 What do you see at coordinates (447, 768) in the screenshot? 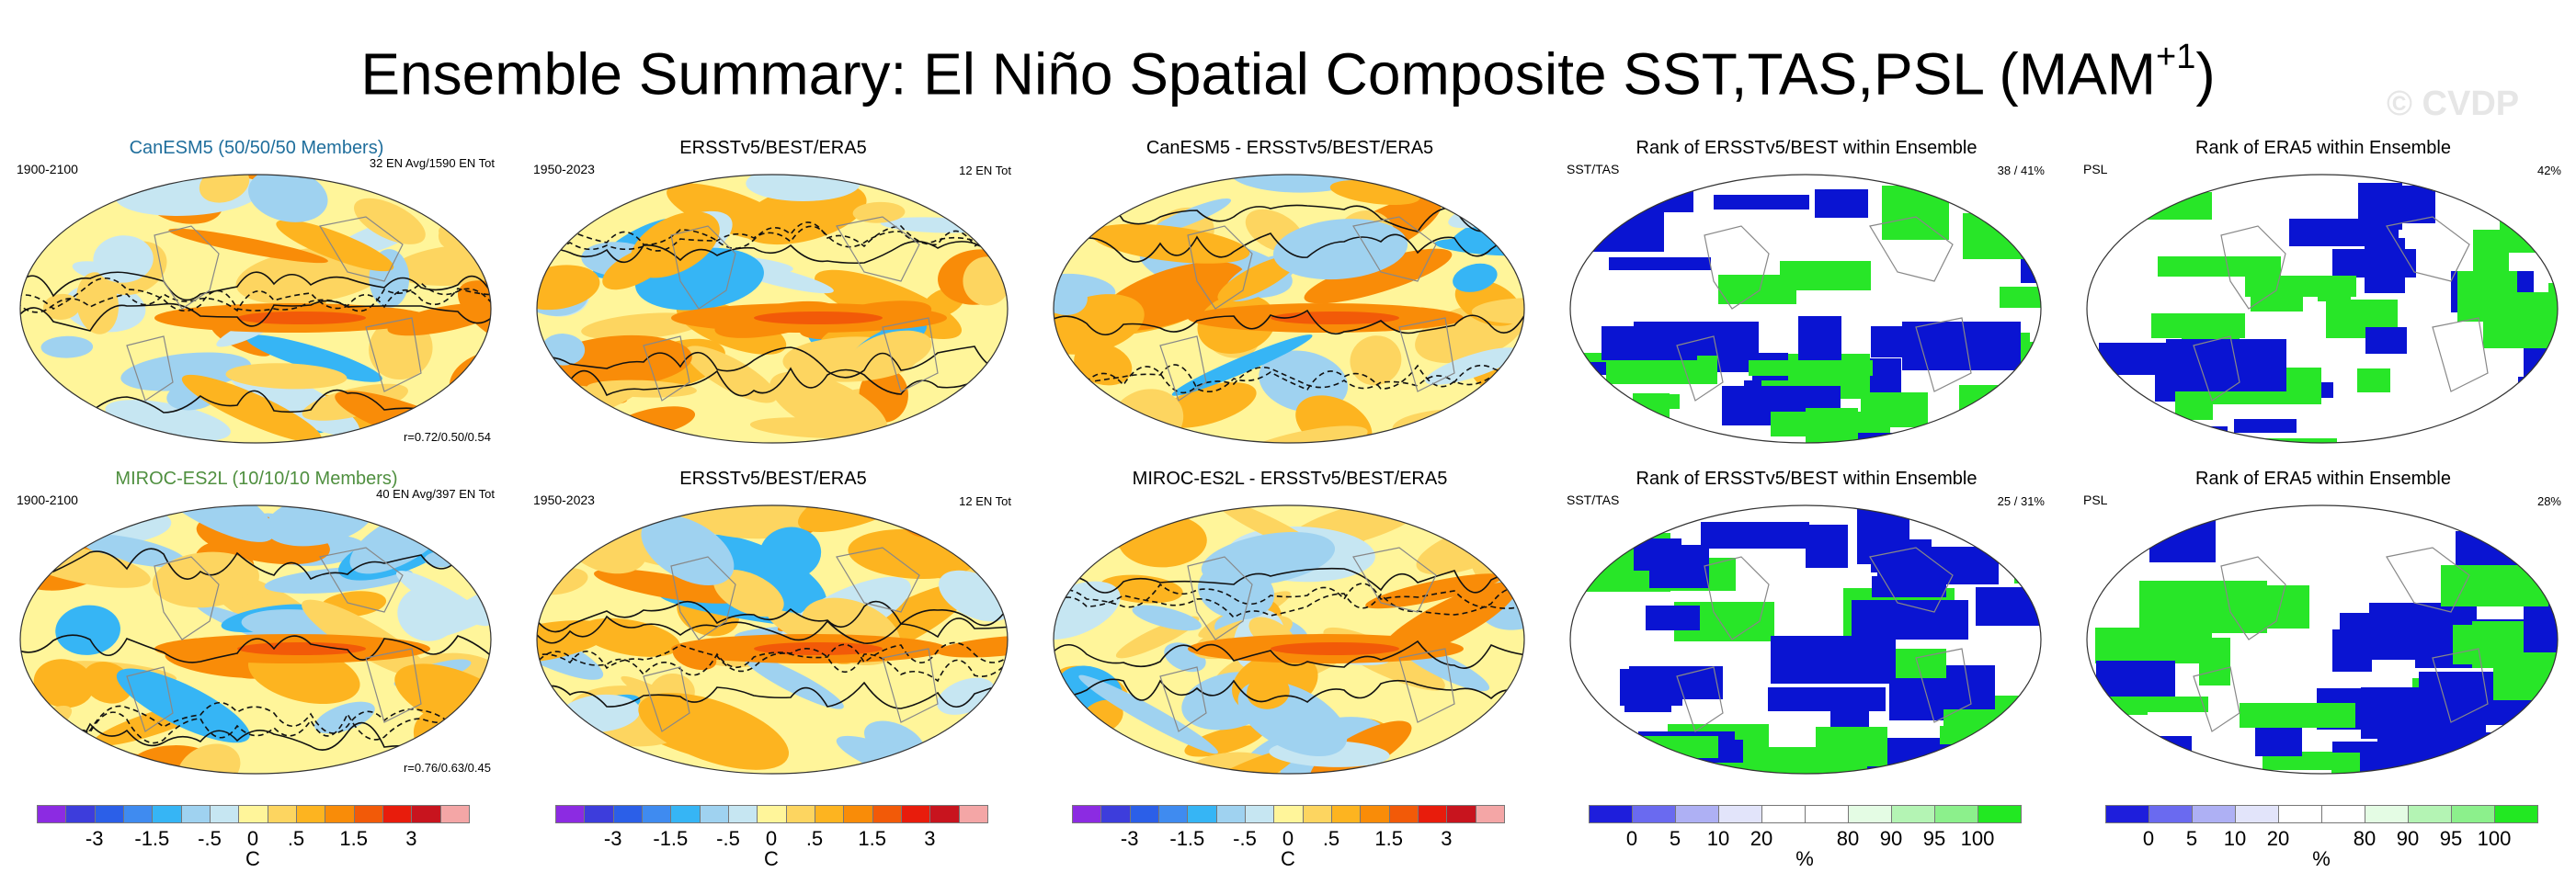
I see `pattern-correlation-label: r=0.76/0.63/0.45` at bounding box center [447, 768].